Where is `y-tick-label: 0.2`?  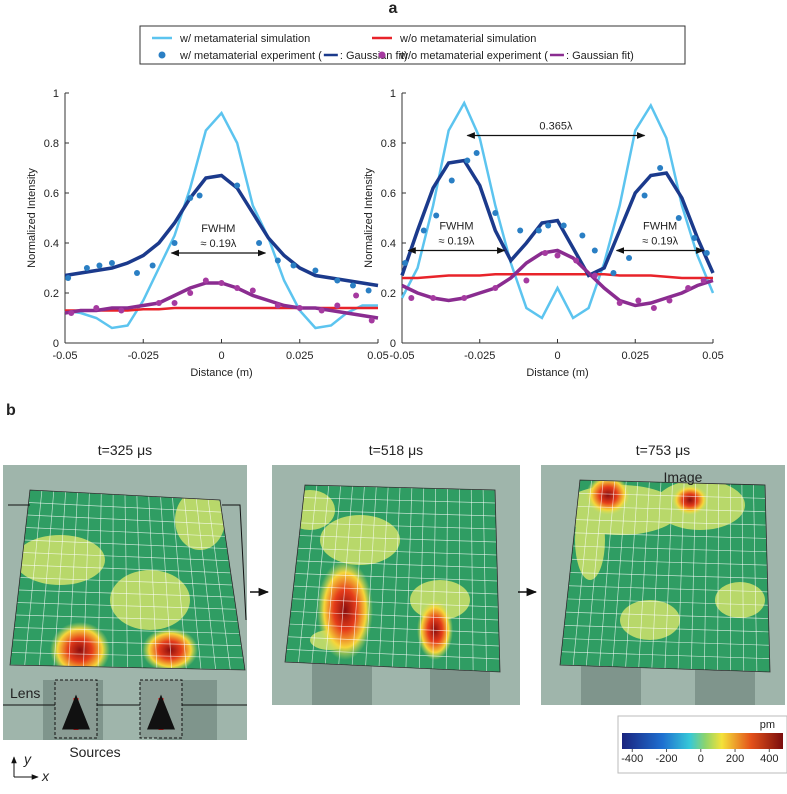
y-tick-label: 0.2 is located at coordinates (388, 294).